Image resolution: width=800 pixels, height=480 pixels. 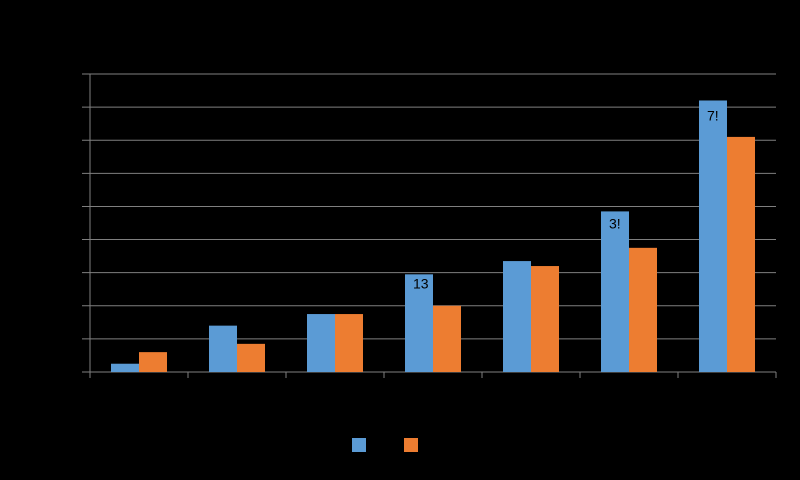 I want to click on data-label: 13, so click(x=421, y=283).